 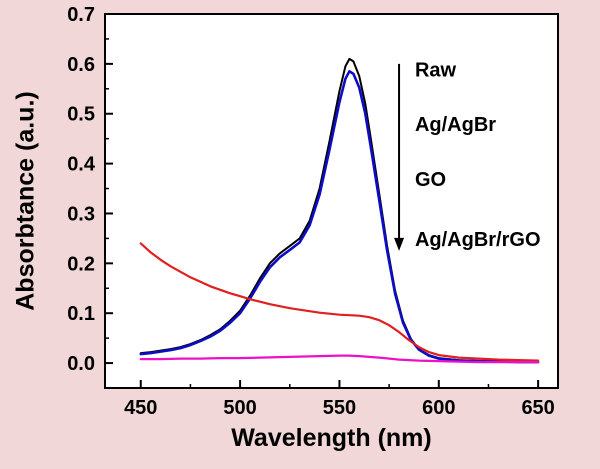 I want to click on legend-label-go: GO, so click(x=430, y=180).